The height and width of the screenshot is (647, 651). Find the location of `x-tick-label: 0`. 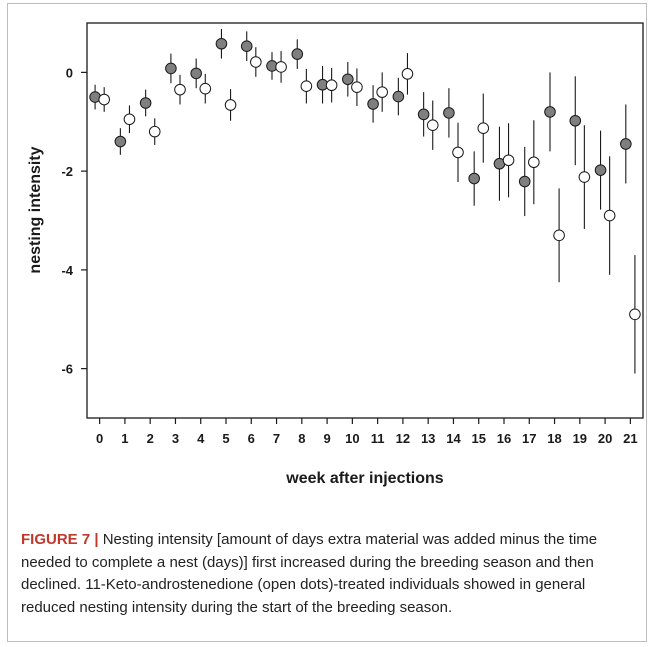

x-tick-label: 0 is located at coordinates (99, 438).